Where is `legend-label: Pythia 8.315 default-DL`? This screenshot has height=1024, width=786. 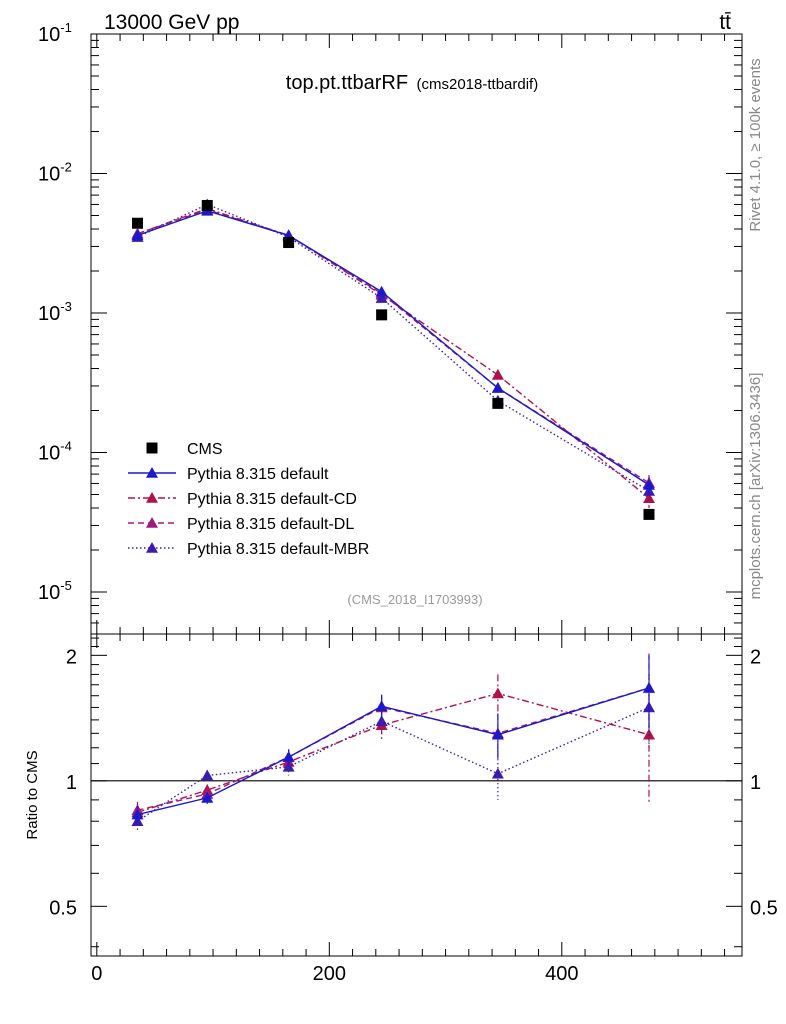 legend-label: Pythia 8.315 default-DL is located at coordinates (270, 524).